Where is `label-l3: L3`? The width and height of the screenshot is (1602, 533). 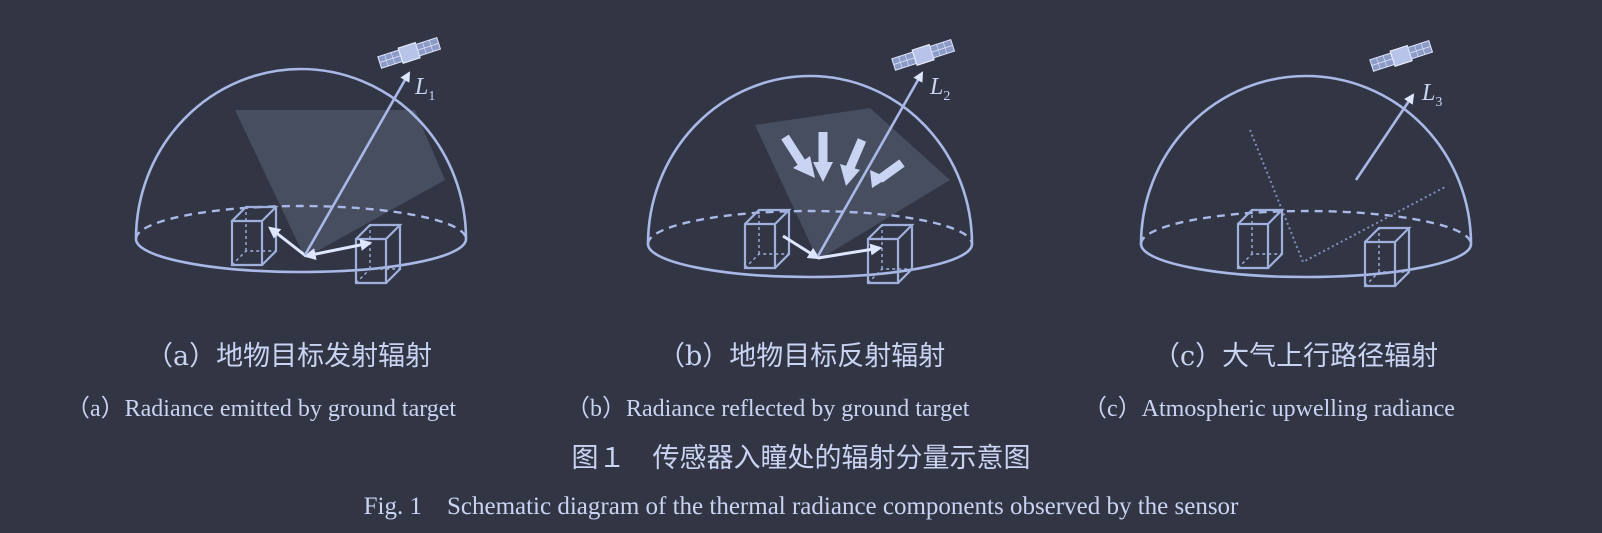
label-l3: L3 is located at coordinates (1431, 95).